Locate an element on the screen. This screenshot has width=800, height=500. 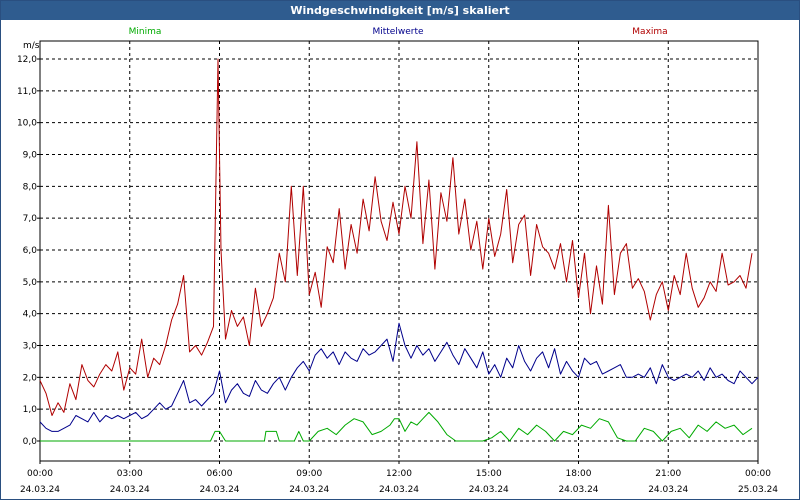
y-tick-label: 10,0 is located at coordinates (27, 124).